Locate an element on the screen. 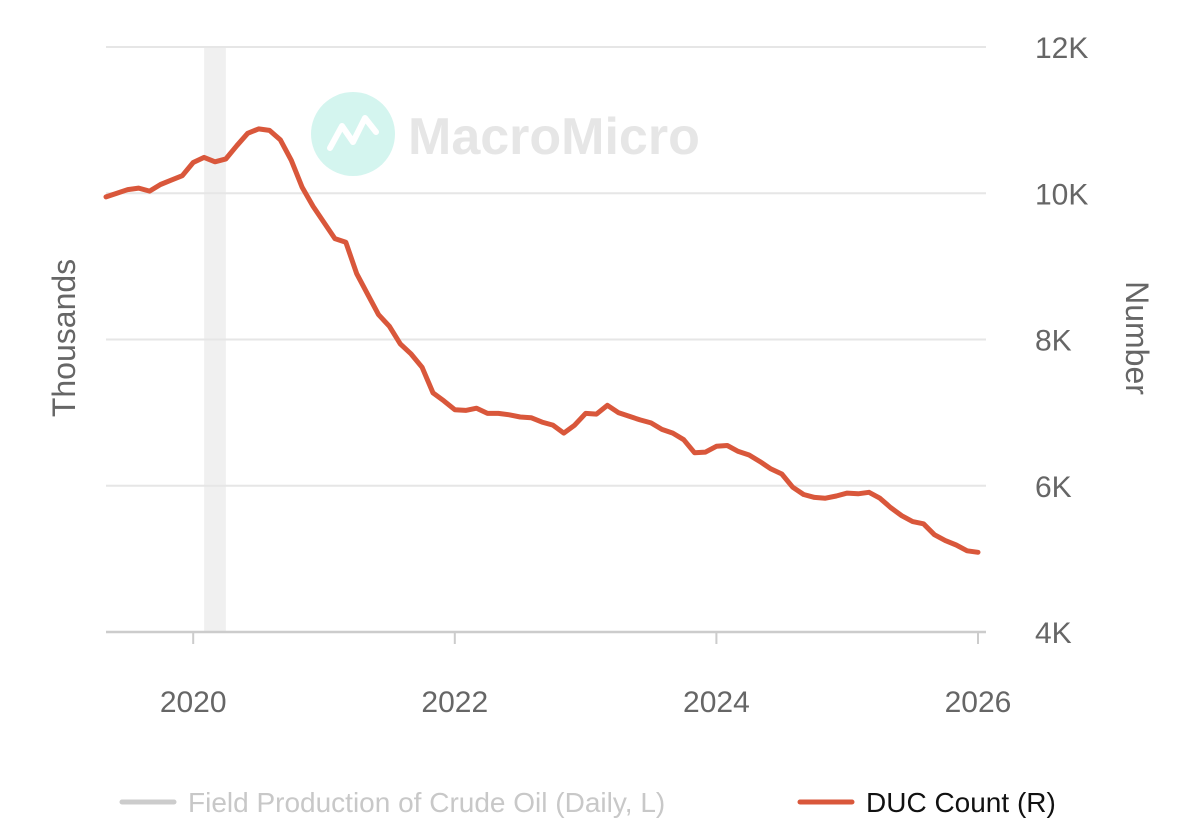 The image size is (1200, 840). watermark-logo-icon is located at coordinates (353, 134).